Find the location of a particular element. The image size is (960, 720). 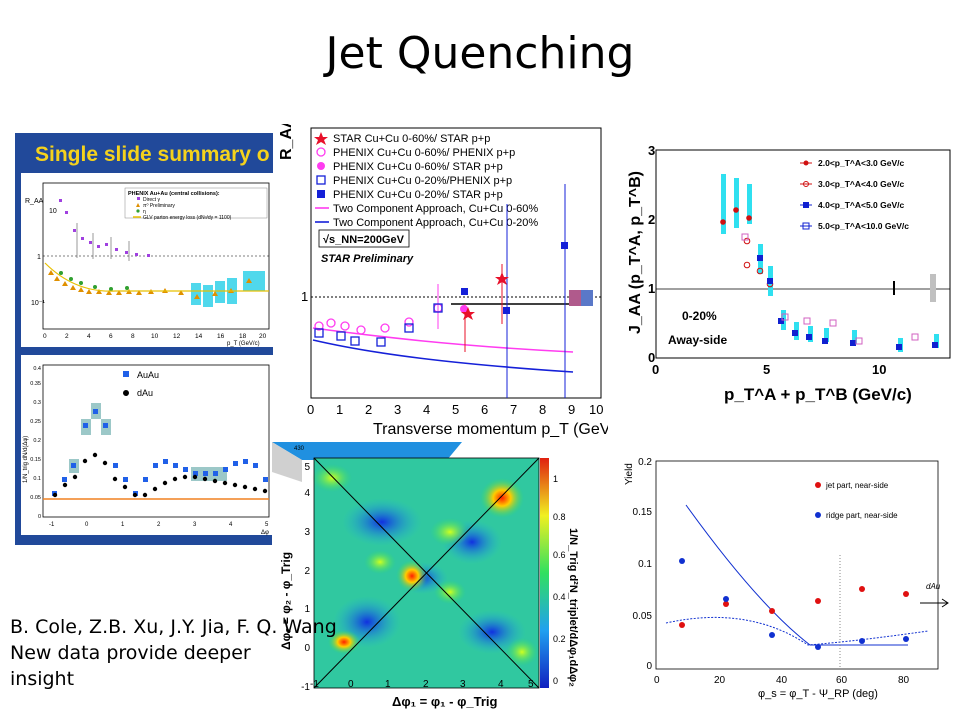

svg-text: 0.2 is located at coordinates (37, 441).